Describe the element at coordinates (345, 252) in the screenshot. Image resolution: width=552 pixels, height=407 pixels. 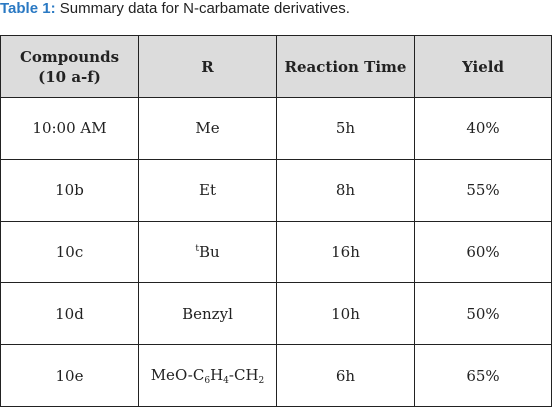
I see `cell-reaction-time: 16h` at that location.